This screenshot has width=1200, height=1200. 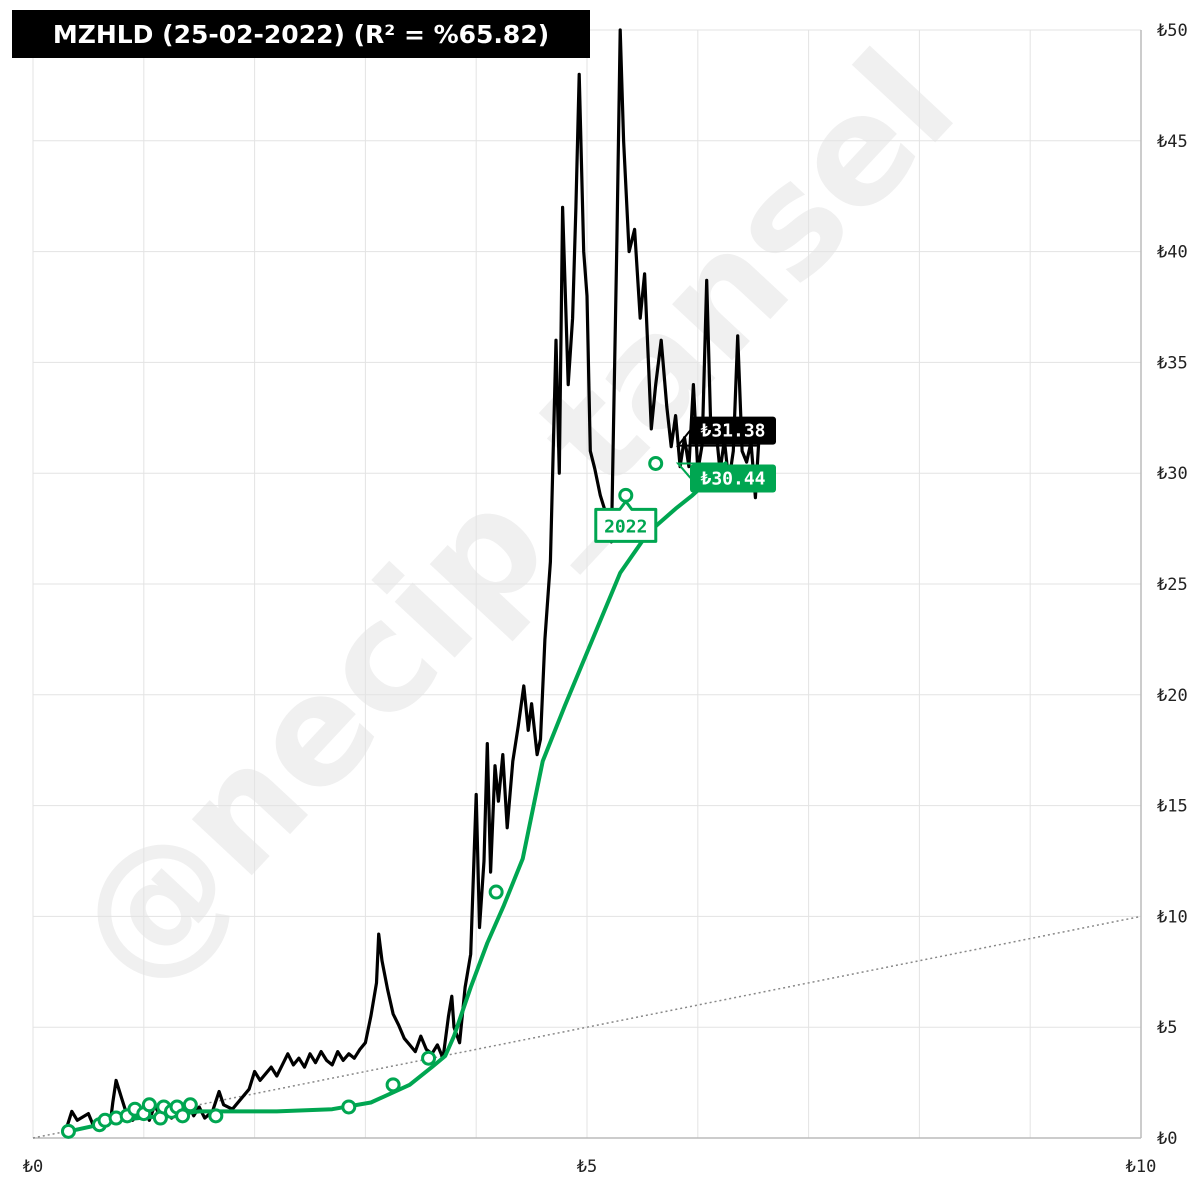 I want to click on x-tick-label: ₺10, so click(x=1141, y=1167).